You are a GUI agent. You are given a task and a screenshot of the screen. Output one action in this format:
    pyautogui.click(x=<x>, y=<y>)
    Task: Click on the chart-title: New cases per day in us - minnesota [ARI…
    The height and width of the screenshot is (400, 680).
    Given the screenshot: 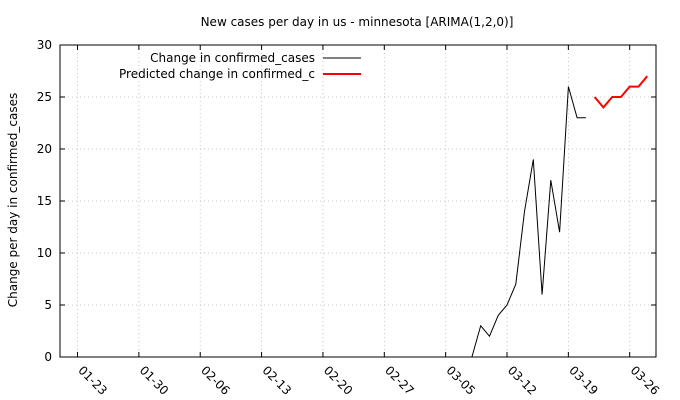 What is the action you would take?
    pyautogui.click(x=357, y=22)
    